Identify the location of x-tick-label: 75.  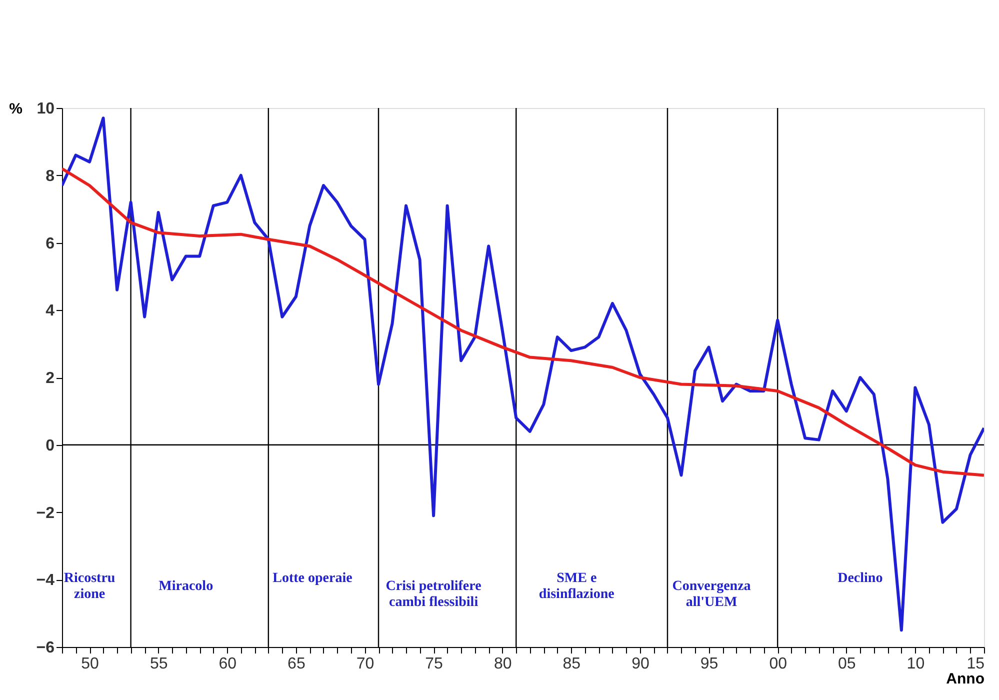
(434, 664).